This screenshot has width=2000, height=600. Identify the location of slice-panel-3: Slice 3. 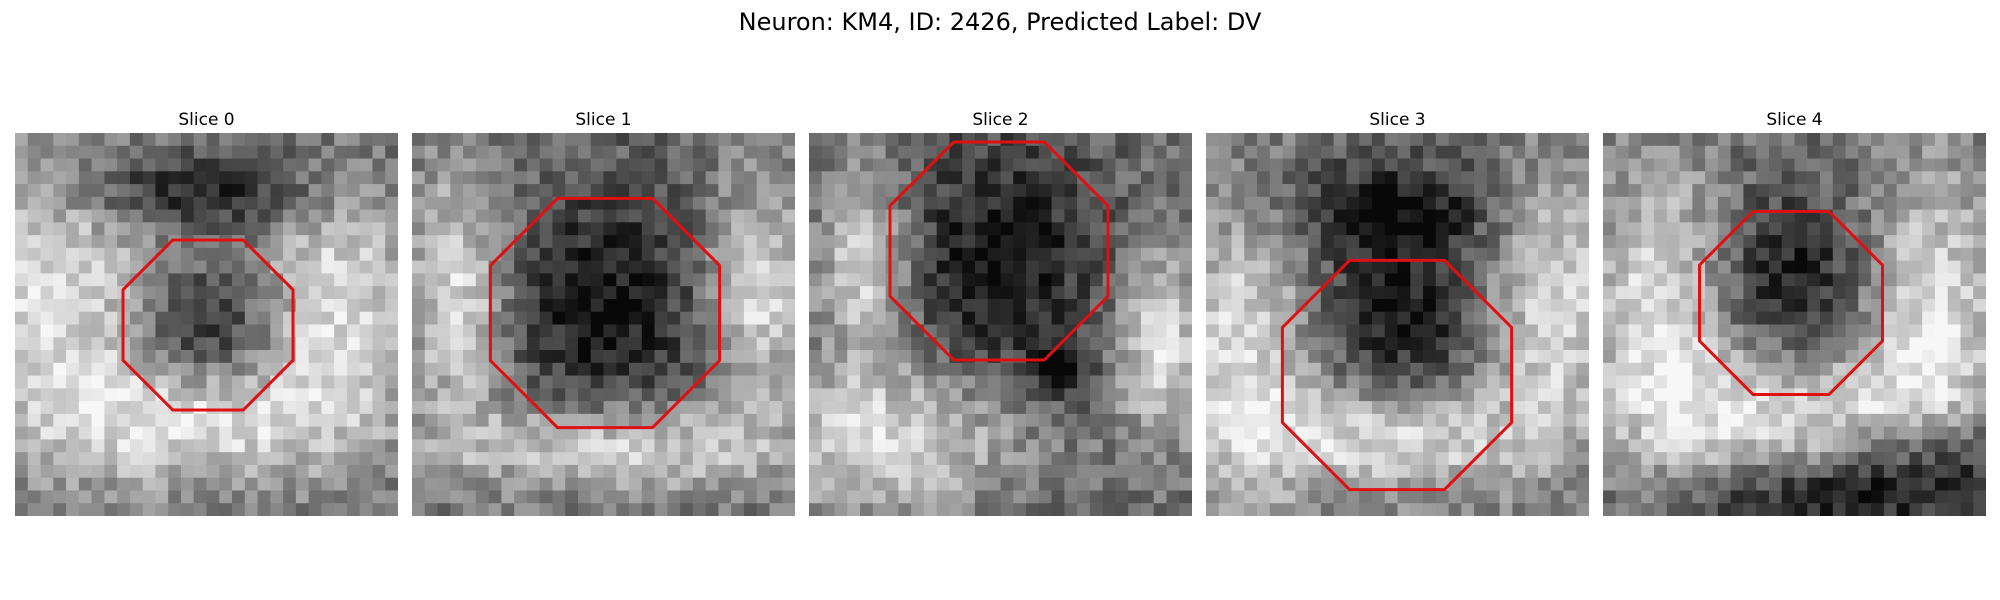
(1397, 312).